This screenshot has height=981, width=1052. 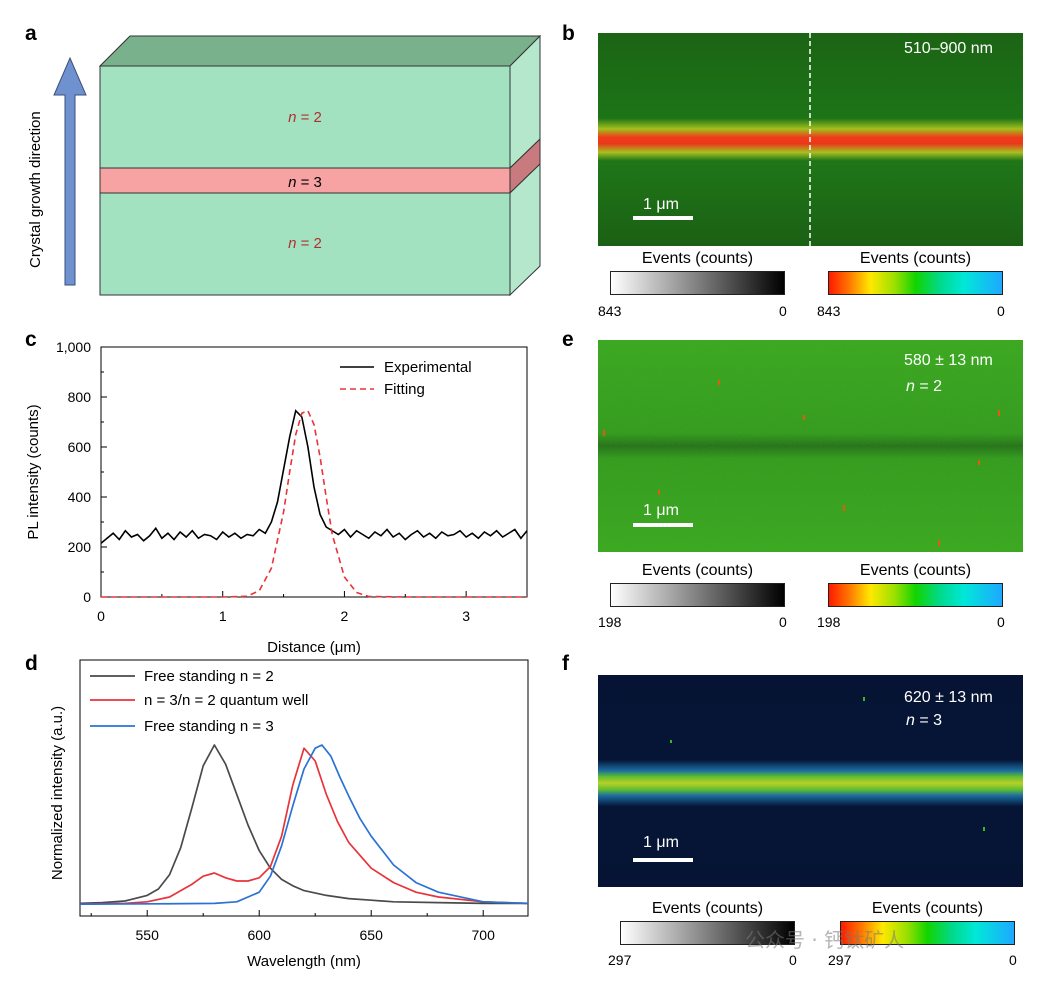 I want to click on cbar-color-f, so click(x=927, y=933).